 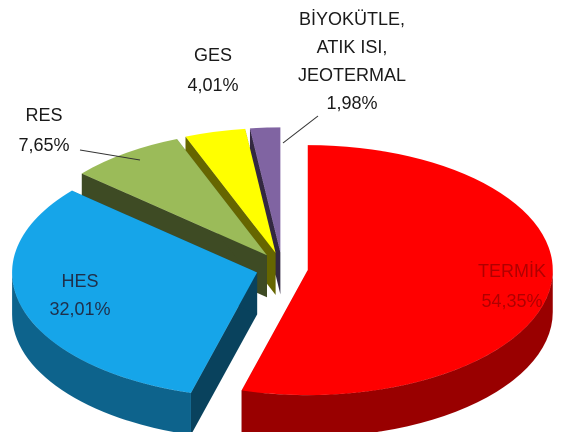 What do you see at coordinates (351, 103) in the screenshot?
I see `value-label: 1,98%` at bounding box center [351, 103].